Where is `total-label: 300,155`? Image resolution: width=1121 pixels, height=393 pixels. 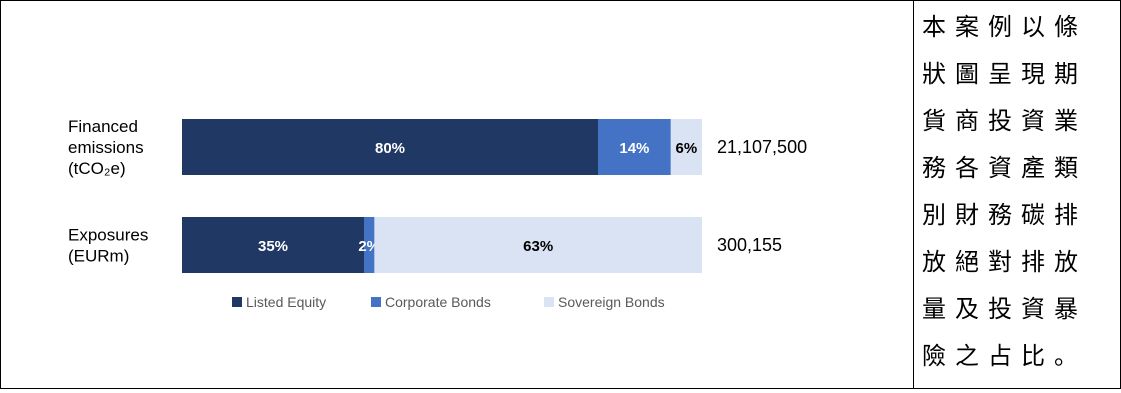
total-label: 300,155 is located at coordinates (749, 245).